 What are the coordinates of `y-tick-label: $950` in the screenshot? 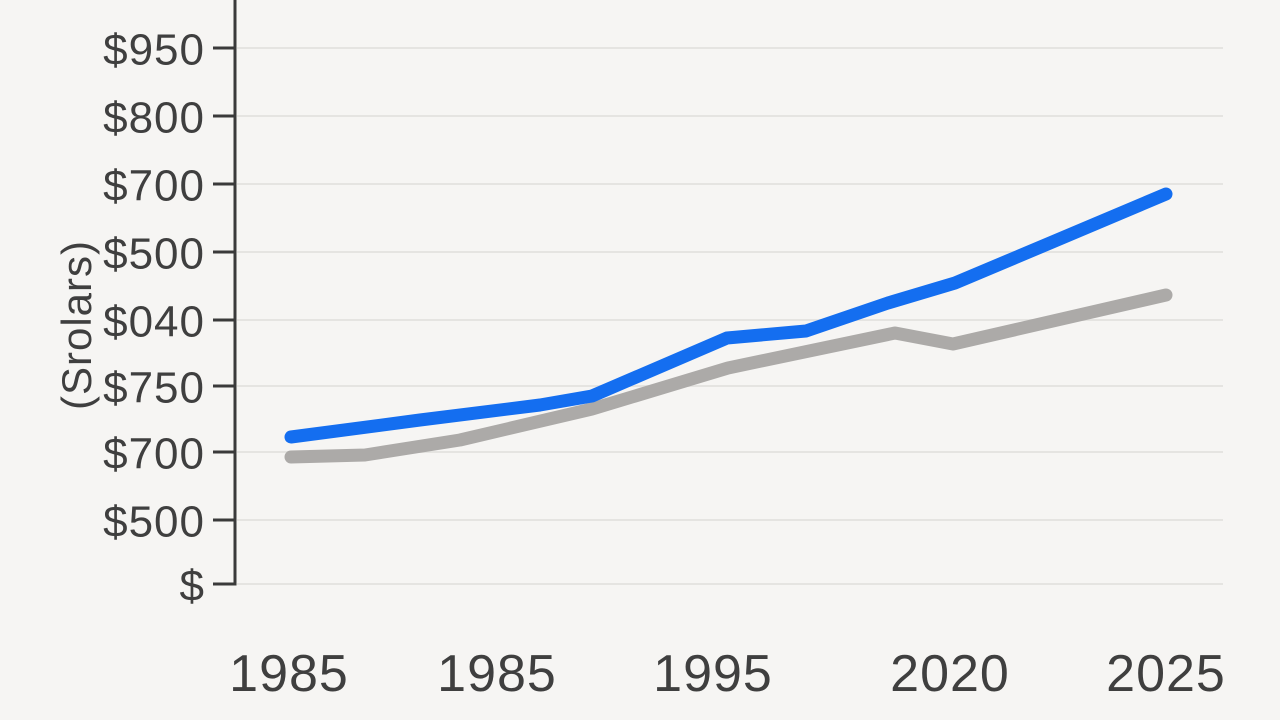 It's located at (154, 50).